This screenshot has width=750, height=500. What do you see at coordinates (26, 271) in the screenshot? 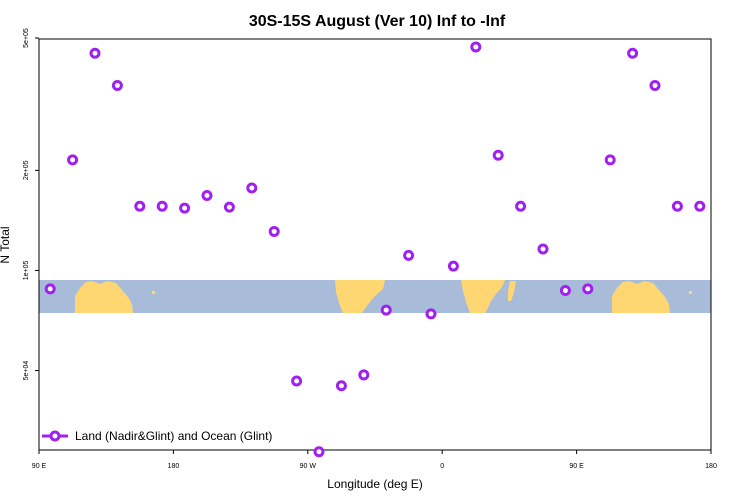
I see `y-tick-label: 1e+05` at bounding box center [26, 271].